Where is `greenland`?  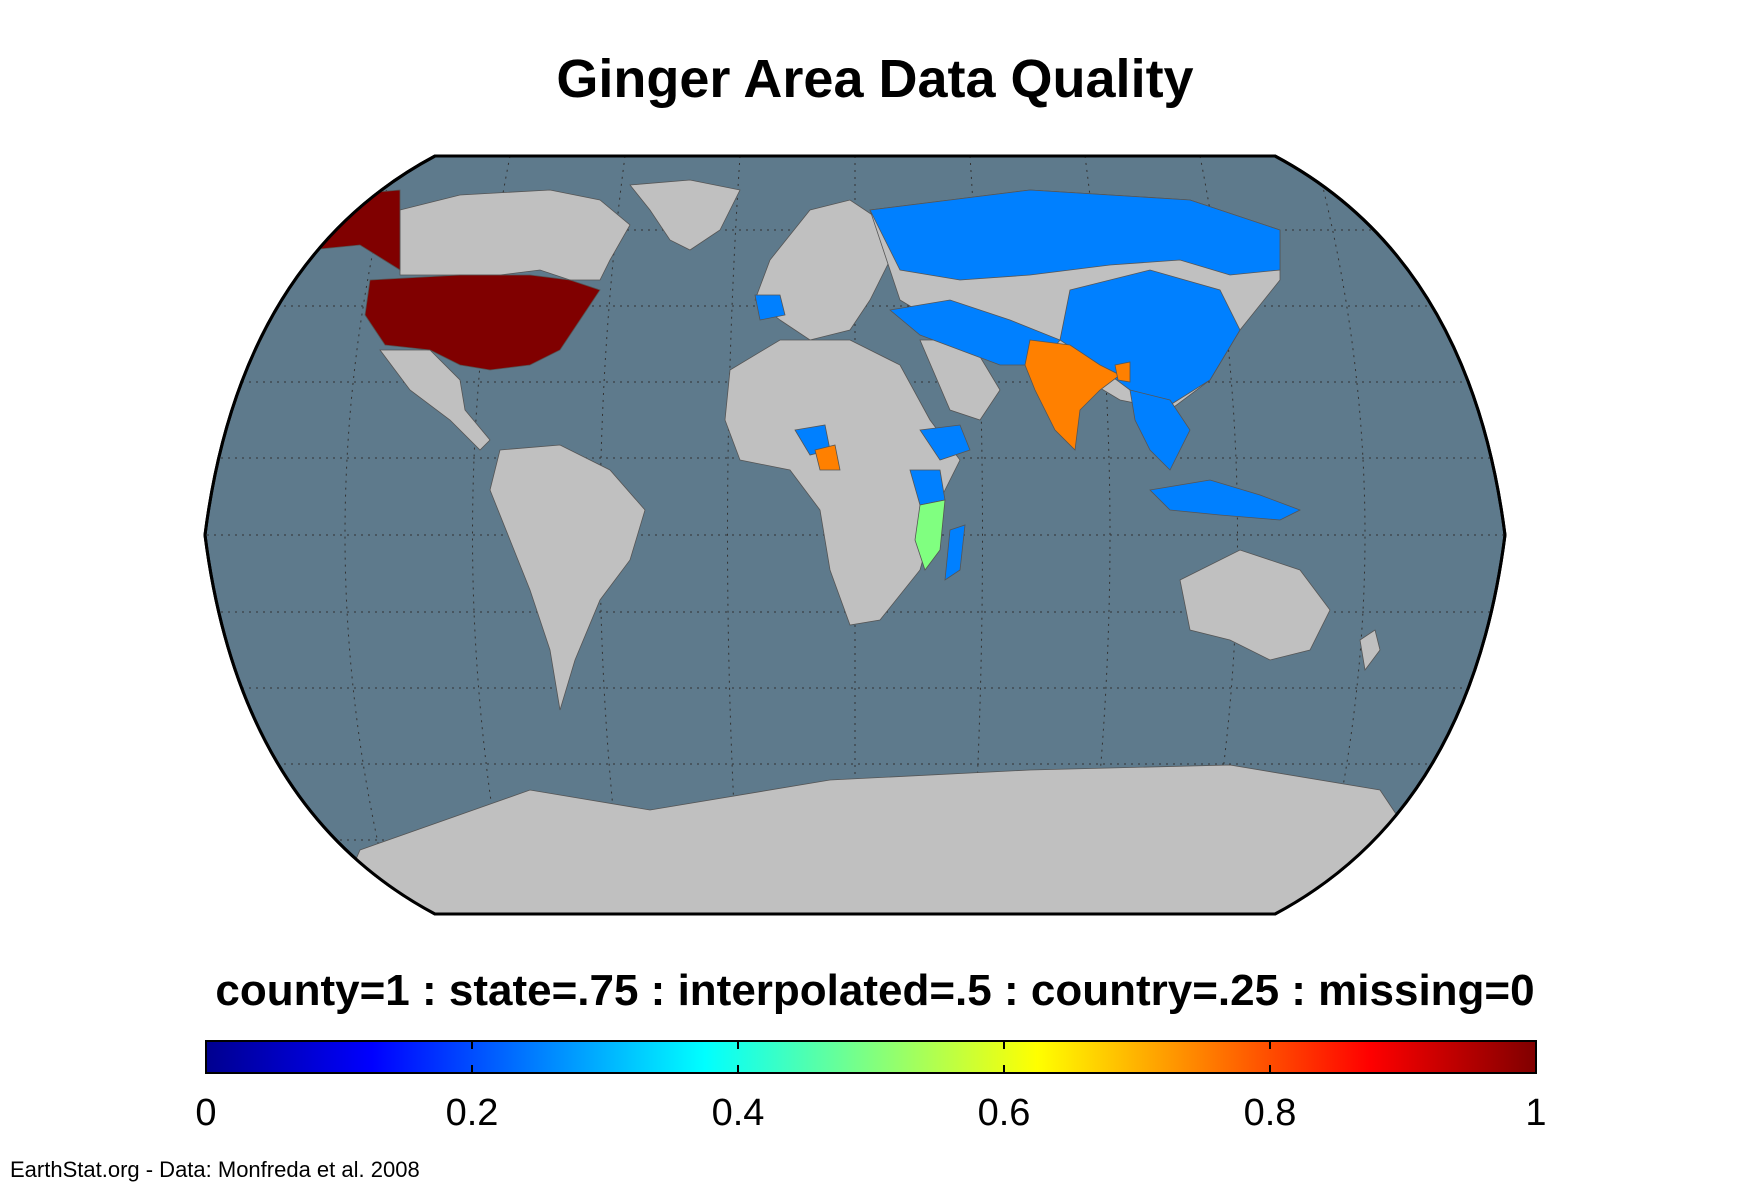
greenland is located at coordinates (685, 215).